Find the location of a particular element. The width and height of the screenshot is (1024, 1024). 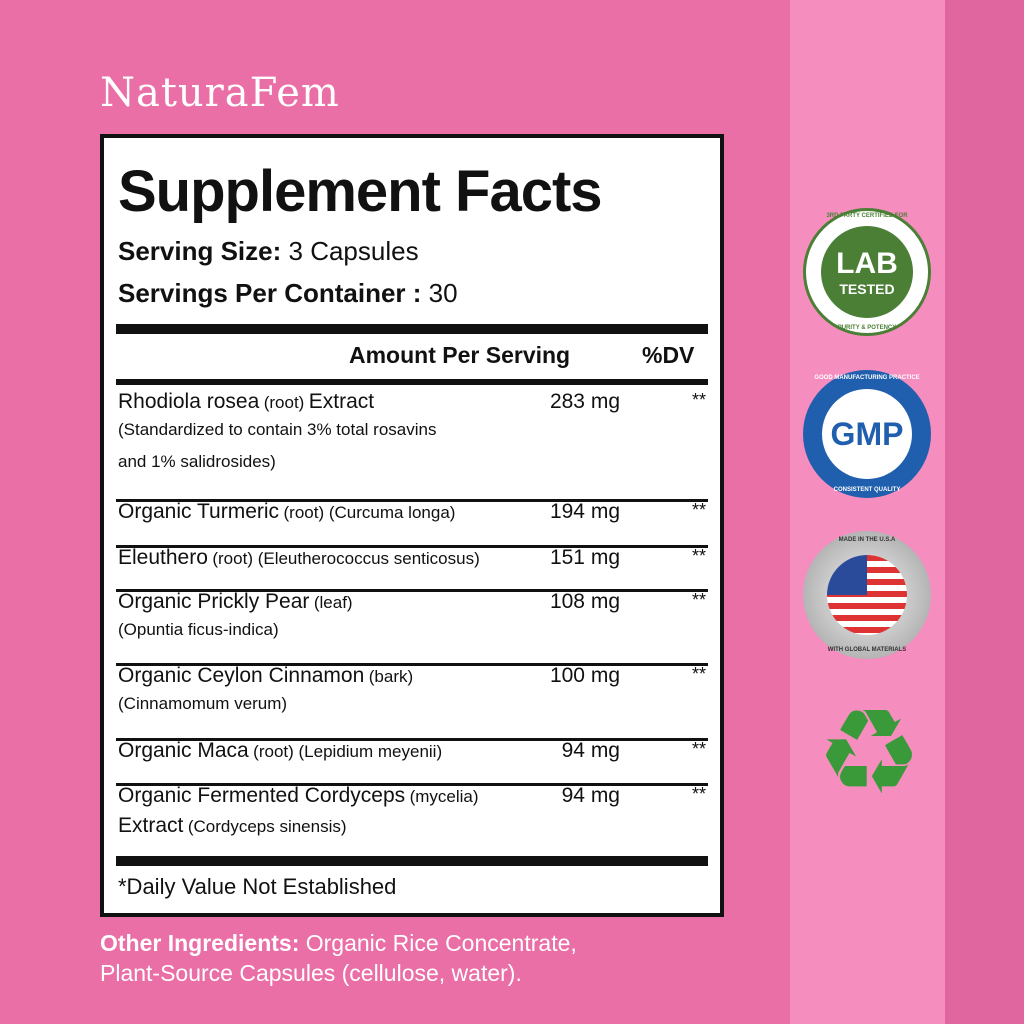

ingredient-detail: (Opuntia ficus-indica) is located at coordinates (198, 629).